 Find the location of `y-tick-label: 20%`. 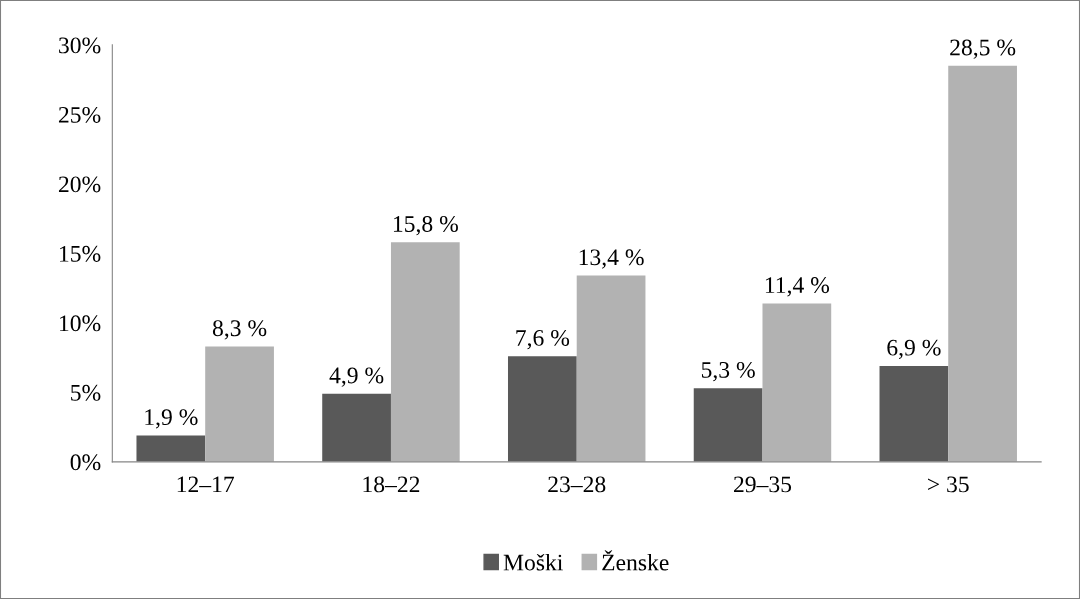

y-tick-label: 20% is located at coordinates (79, 184).